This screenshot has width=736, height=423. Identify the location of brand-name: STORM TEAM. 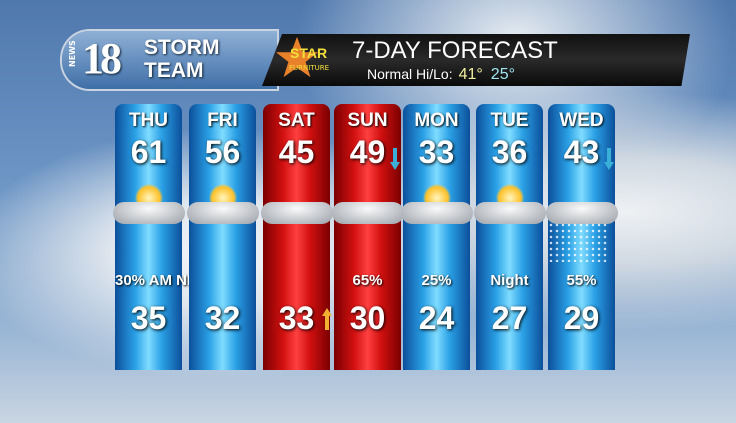
(181, 59).